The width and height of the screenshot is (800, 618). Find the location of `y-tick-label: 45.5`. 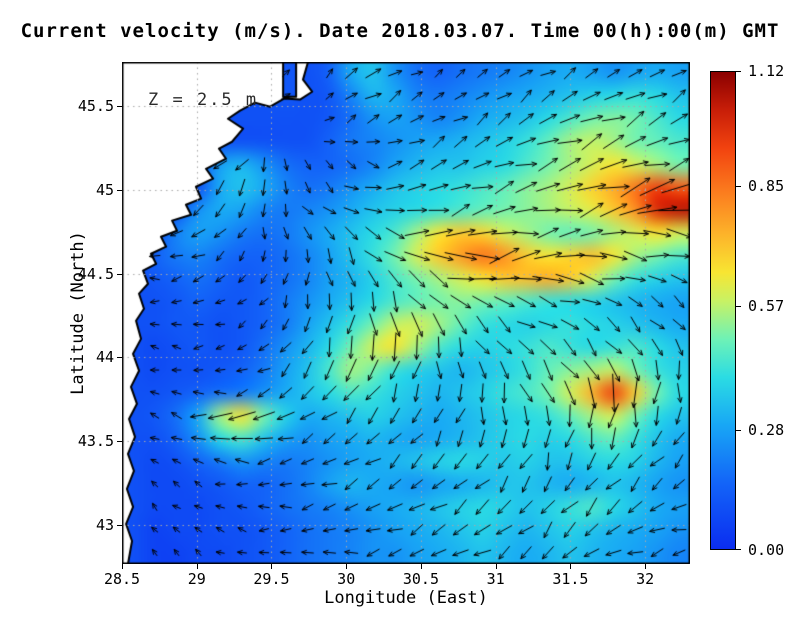

y-tick-label: 45.5 is located at coordinates (95, 105).